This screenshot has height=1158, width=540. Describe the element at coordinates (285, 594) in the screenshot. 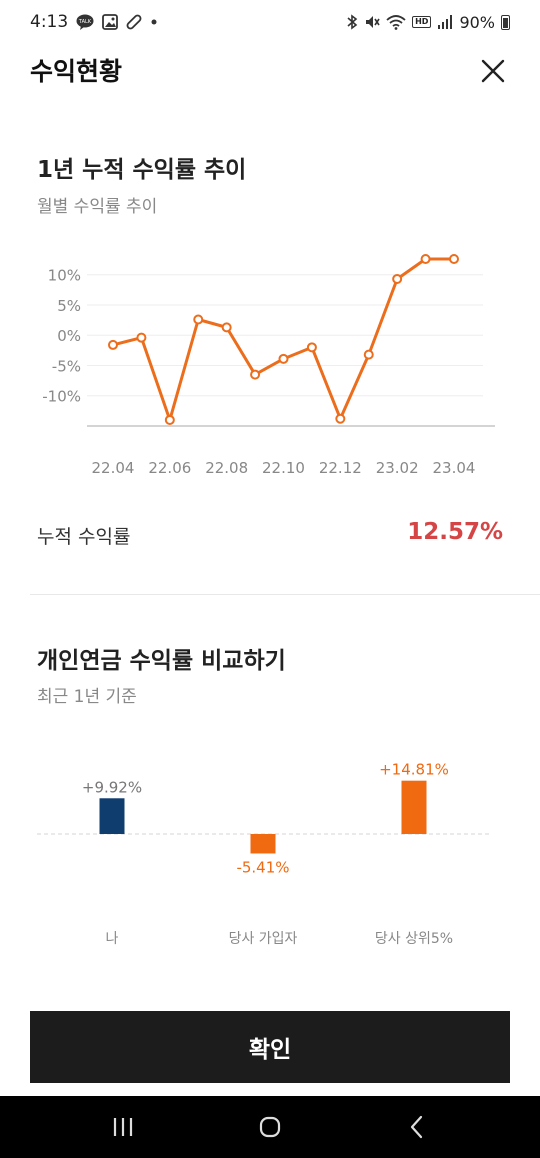

I see `section-divider` at that location.